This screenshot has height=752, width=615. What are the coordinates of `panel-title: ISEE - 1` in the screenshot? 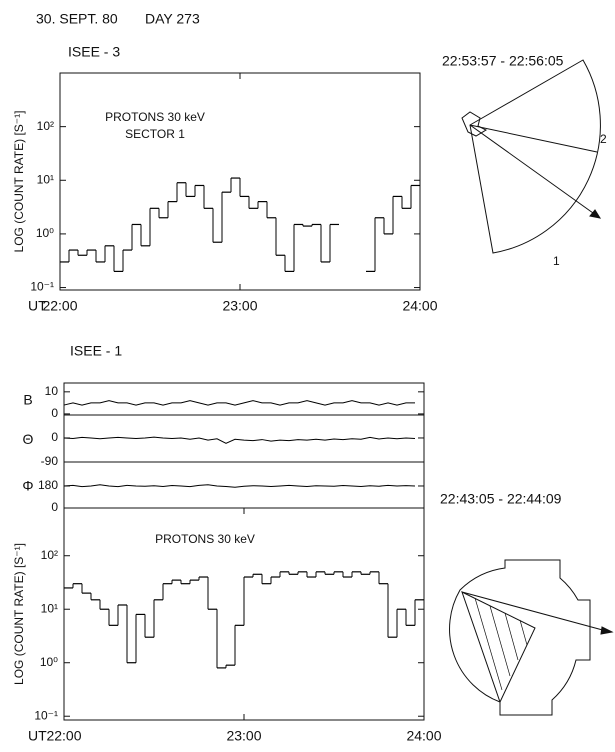 It's located at (96, 351).